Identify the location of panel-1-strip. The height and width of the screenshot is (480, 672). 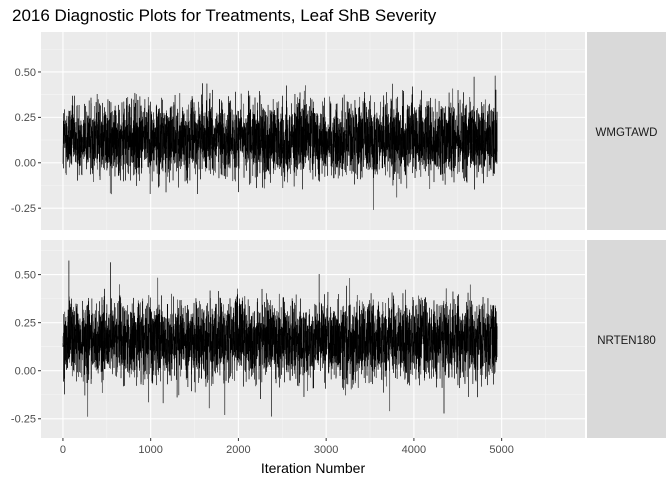
(626, 131).